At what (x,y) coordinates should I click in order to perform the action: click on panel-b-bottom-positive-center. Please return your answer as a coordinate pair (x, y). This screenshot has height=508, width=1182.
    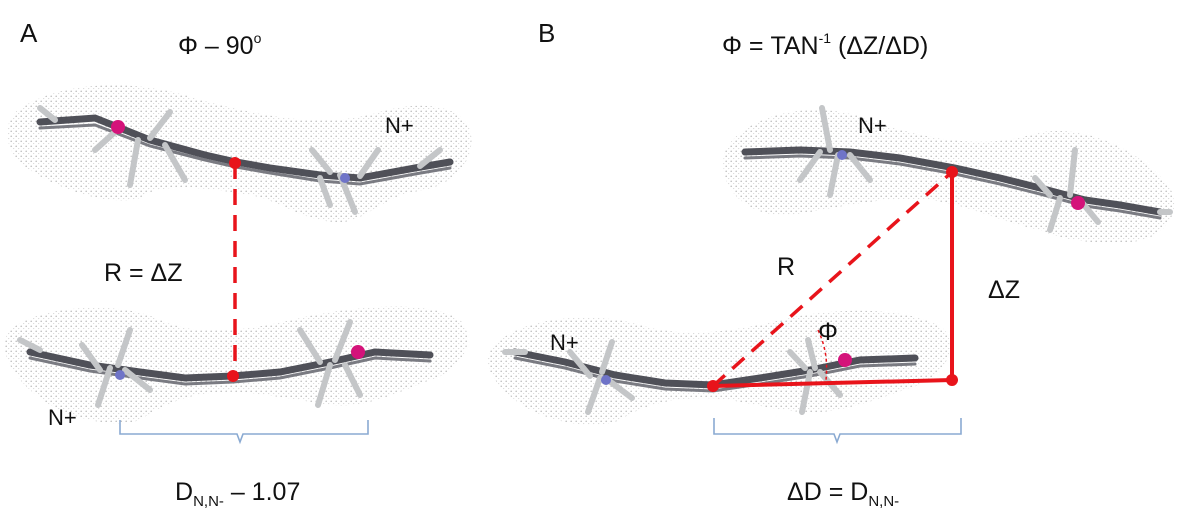
    Looking at the image, I should click on (845, 360).